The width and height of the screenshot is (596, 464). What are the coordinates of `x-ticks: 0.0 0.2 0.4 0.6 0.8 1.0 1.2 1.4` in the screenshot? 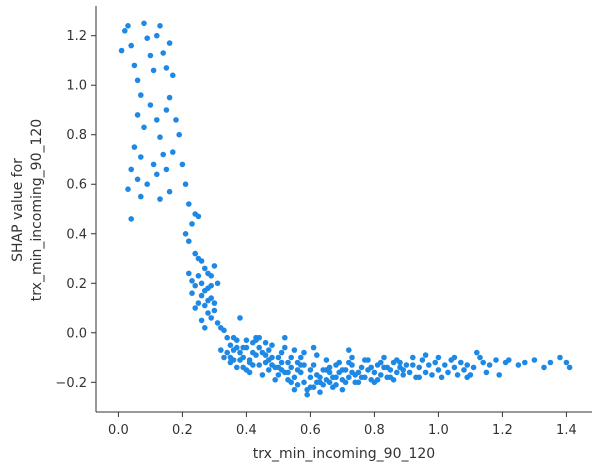 It's located at (342, 425).